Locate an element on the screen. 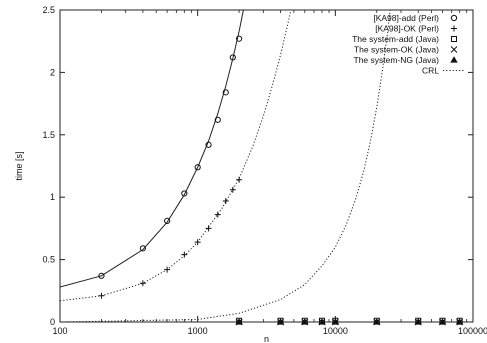 This screenshot has width=487, height=343. legend-entry-label: [KA98]-add (Perl) is located at coordinates (406, 18).